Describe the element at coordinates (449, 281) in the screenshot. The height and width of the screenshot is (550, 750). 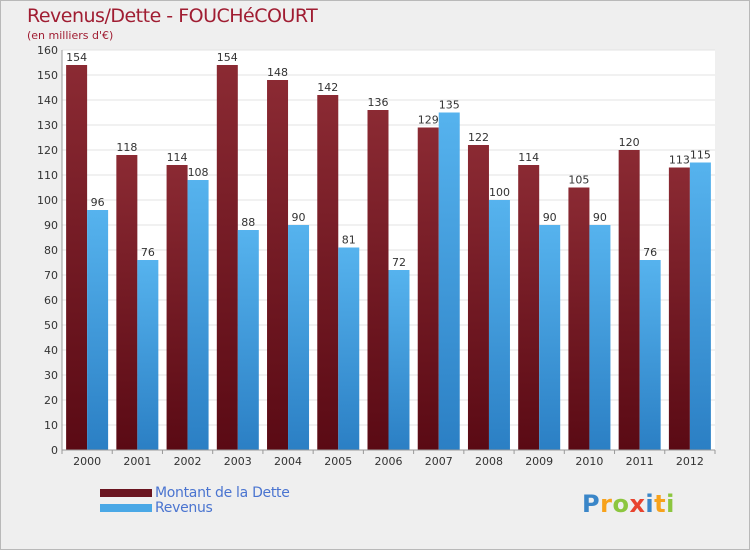
I see `bar-revenue-2007` at that location.